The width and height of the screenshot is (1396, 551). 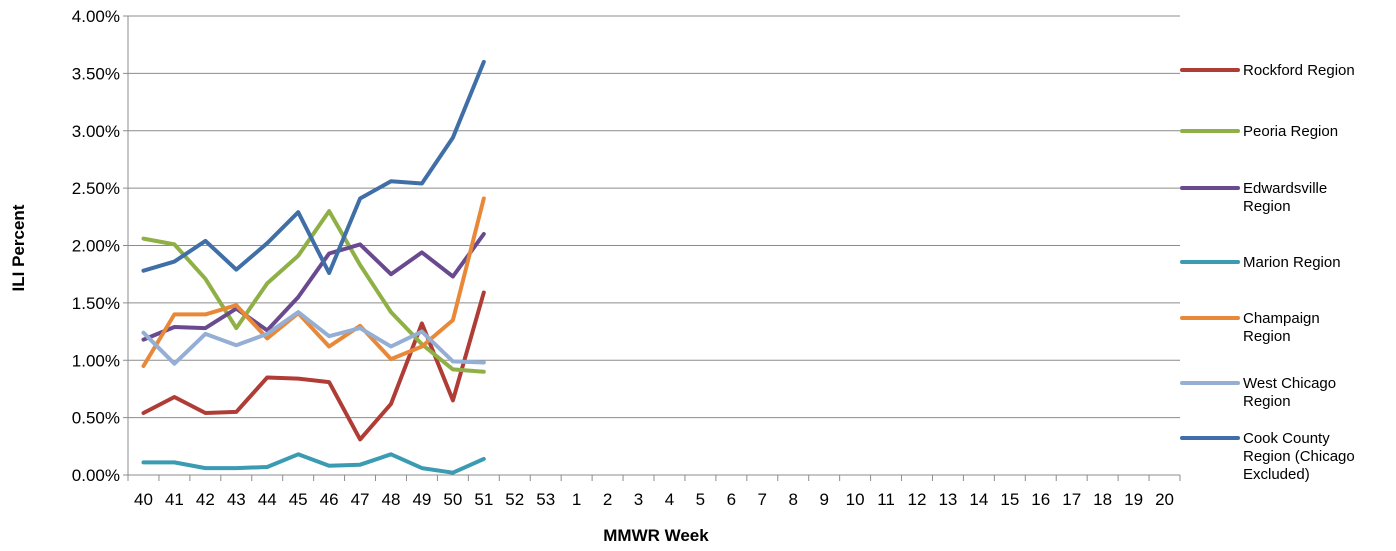 I want to click on x-tick-label: 3, so click(x=638, y=499).